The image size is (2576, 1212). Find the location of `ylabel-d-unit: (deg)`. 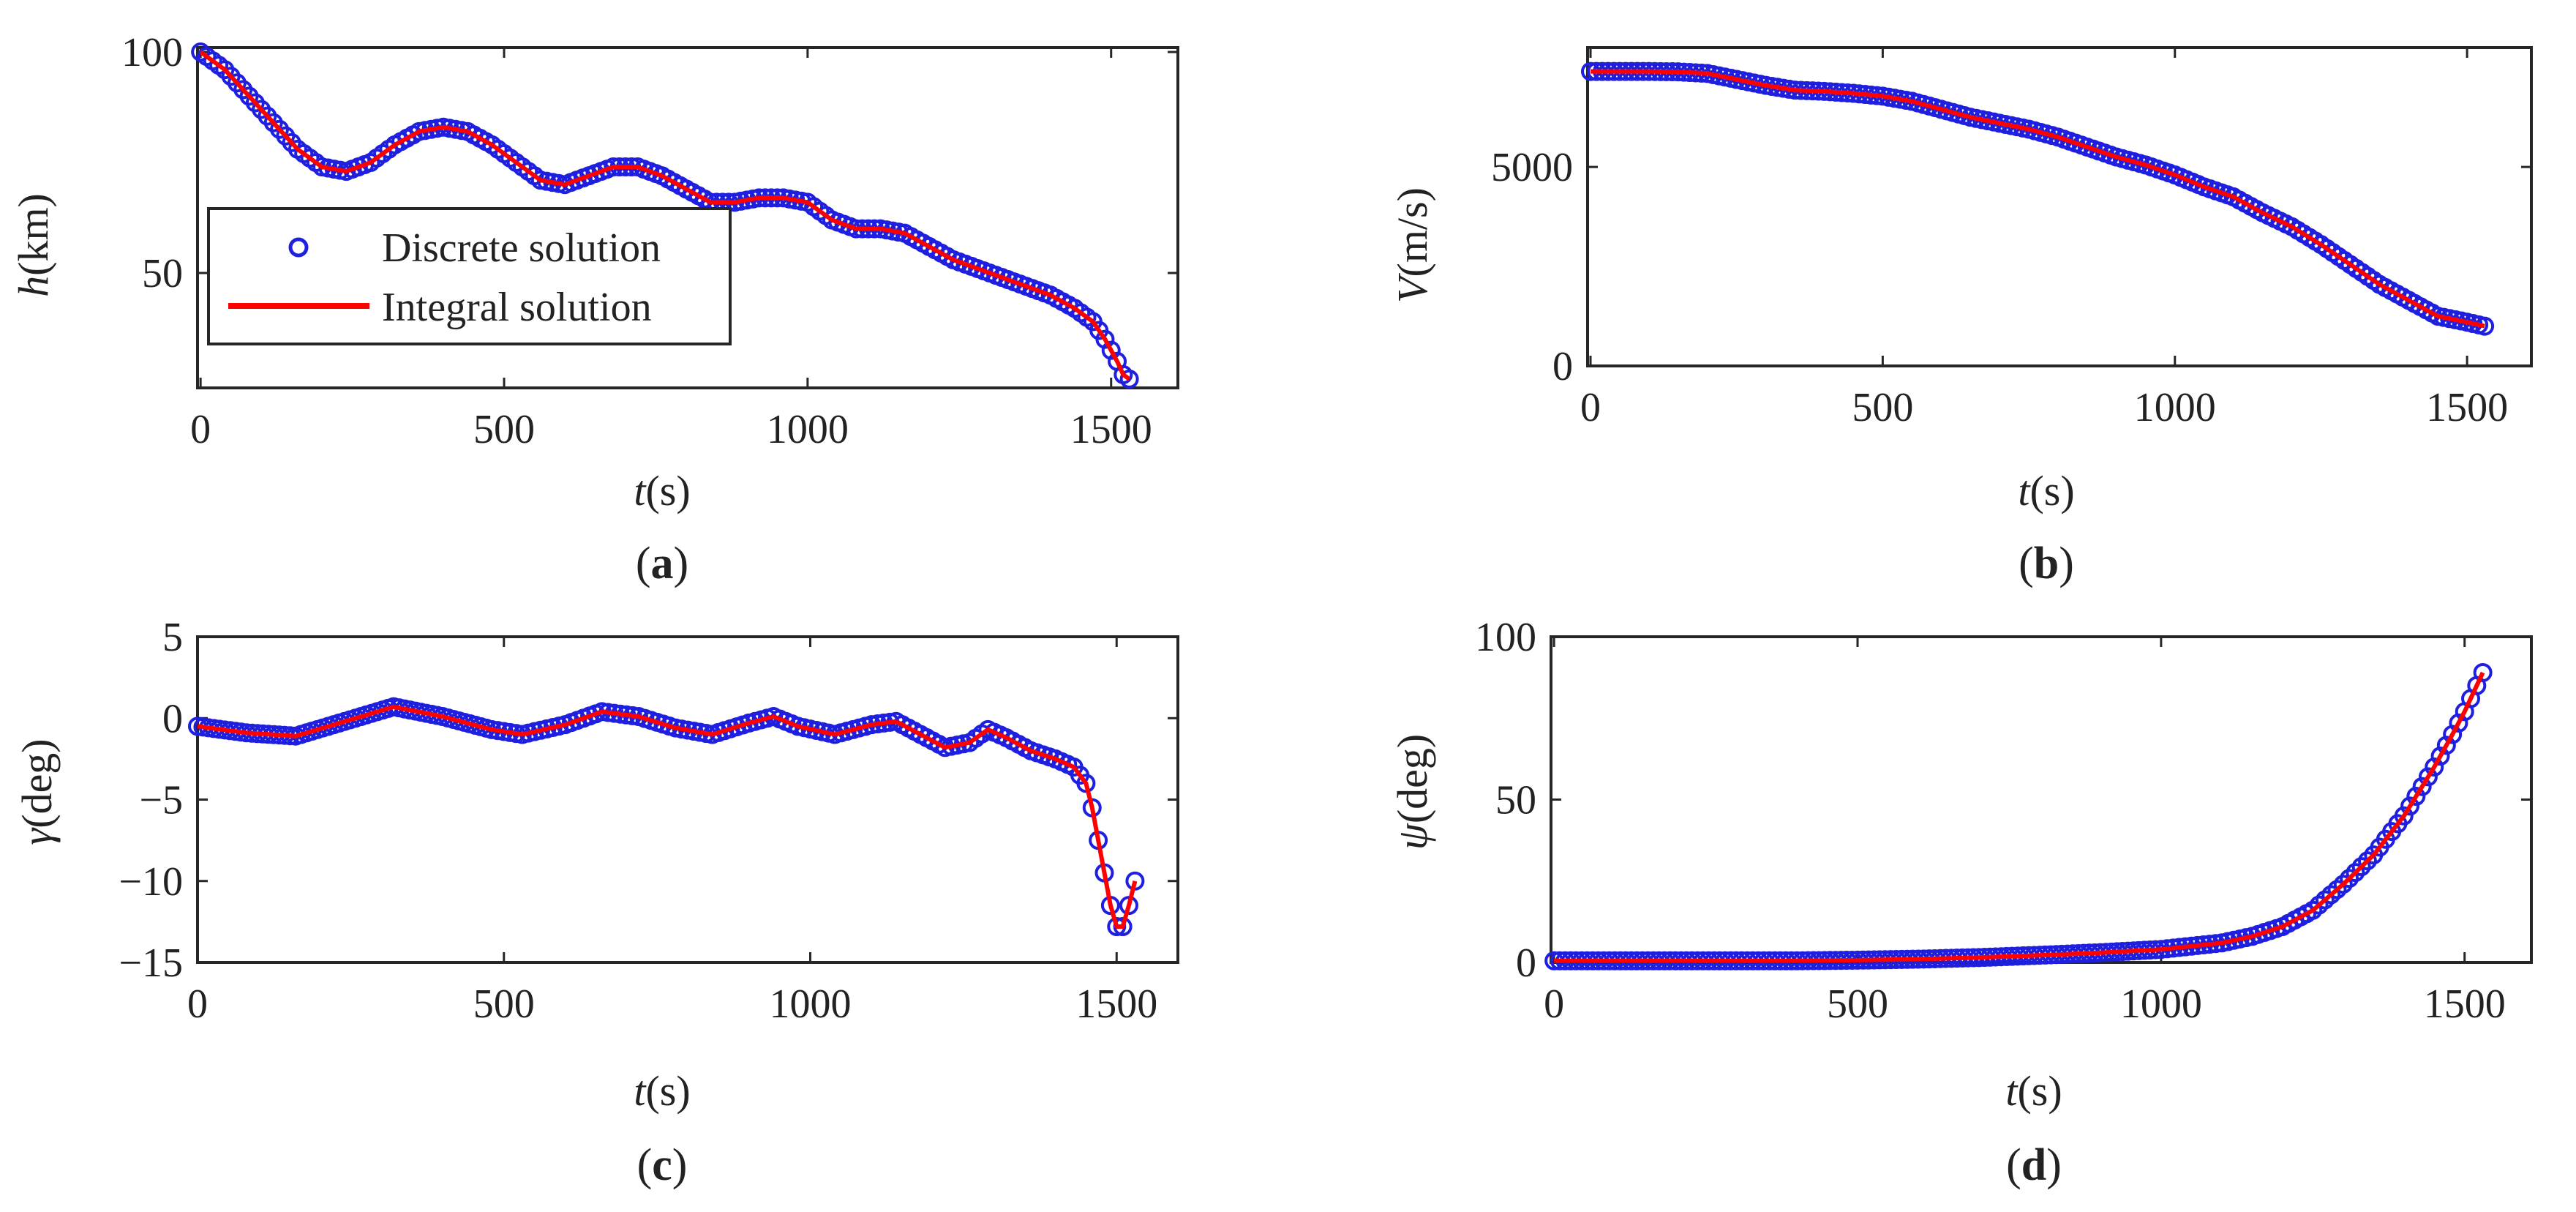

ylabel-d-unit: (deg) is located at coordinates (1412, 779).